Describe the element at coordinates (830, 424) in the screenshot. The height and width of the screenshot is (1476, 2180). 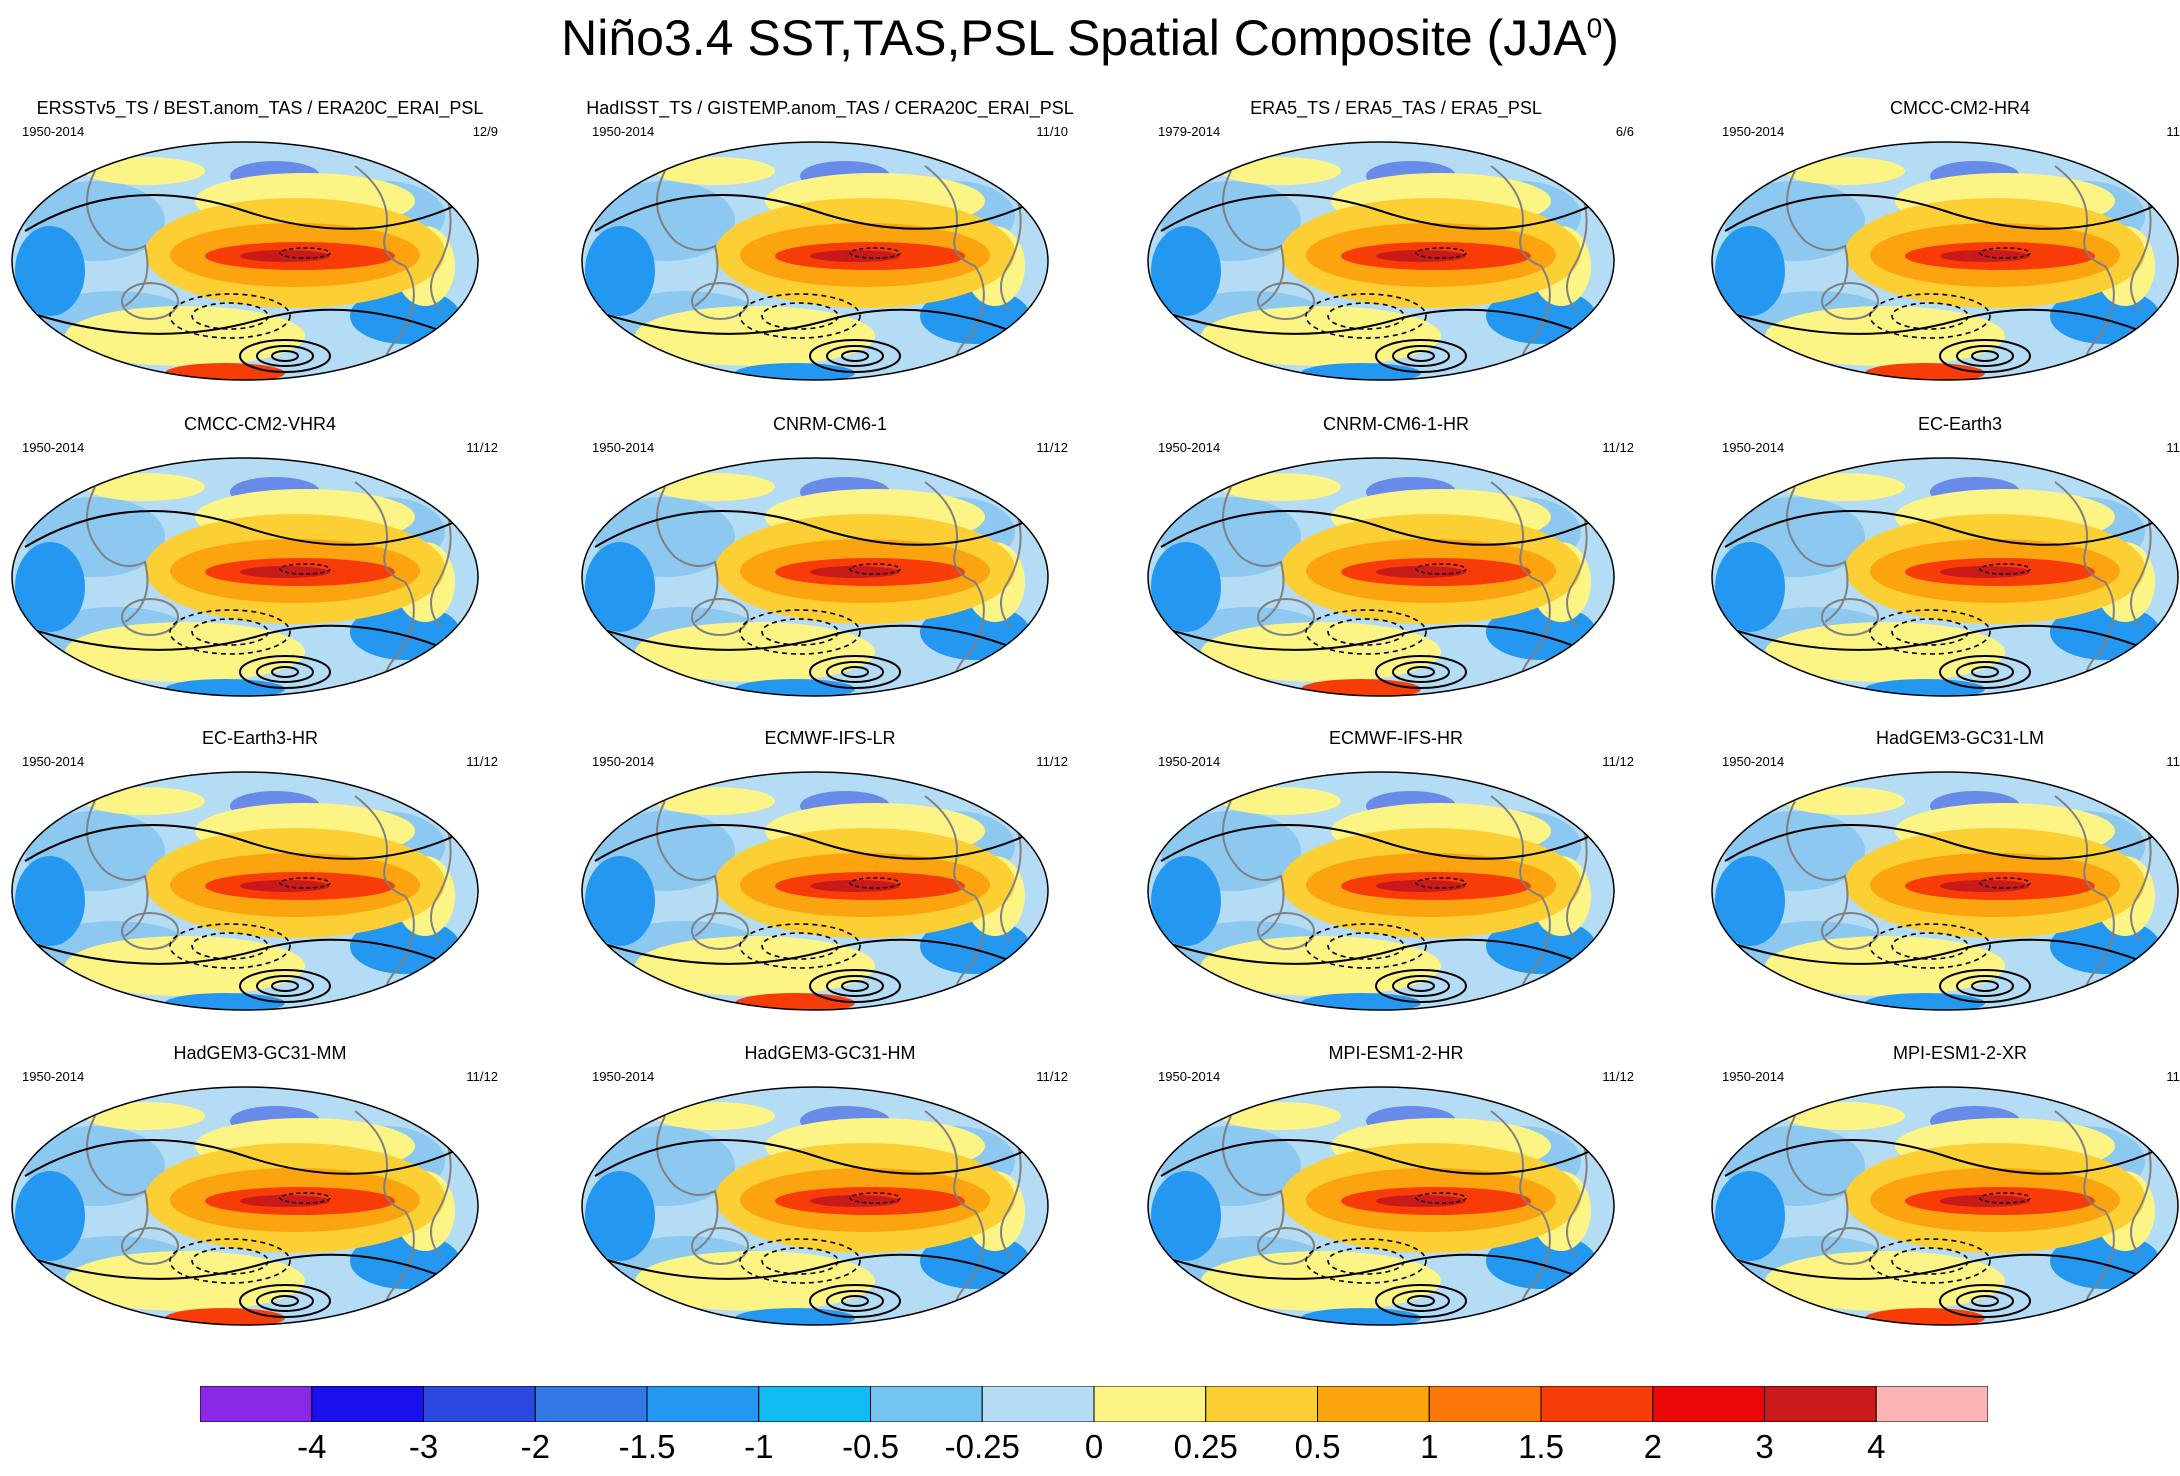
I see `panel-title: CNRM-CM6-1` at that location.